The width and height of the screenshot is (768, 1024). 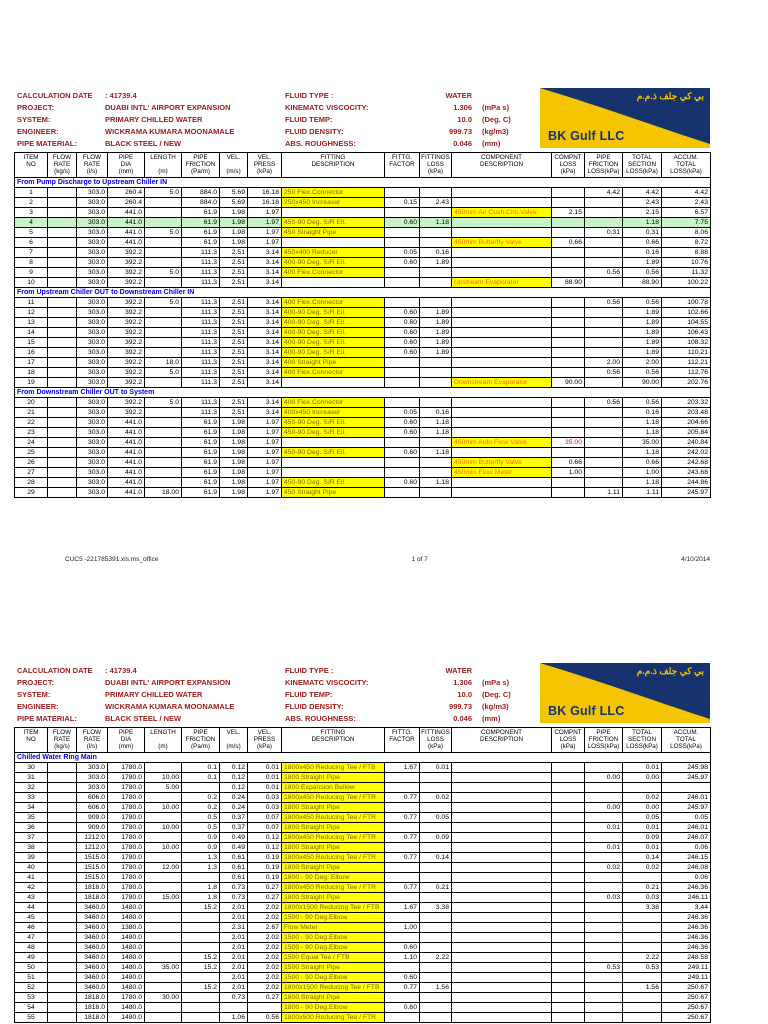 I want to click on col-header-len: LENGTH (m), so click(x=163, y=165).